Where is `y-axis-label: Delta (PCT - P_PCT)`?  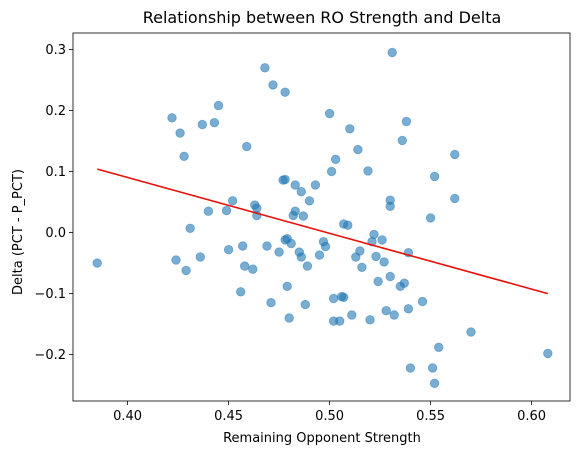
y-axis-label: Delta (PCT - P_PCT) is located at coordinates (18, 232).